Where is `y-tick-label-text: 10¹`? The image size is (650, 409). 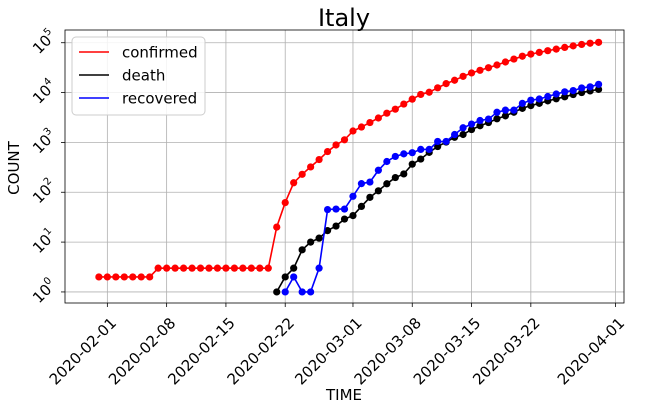
y-tick-label-text: 10¹ is located at coordinates (43, 240).